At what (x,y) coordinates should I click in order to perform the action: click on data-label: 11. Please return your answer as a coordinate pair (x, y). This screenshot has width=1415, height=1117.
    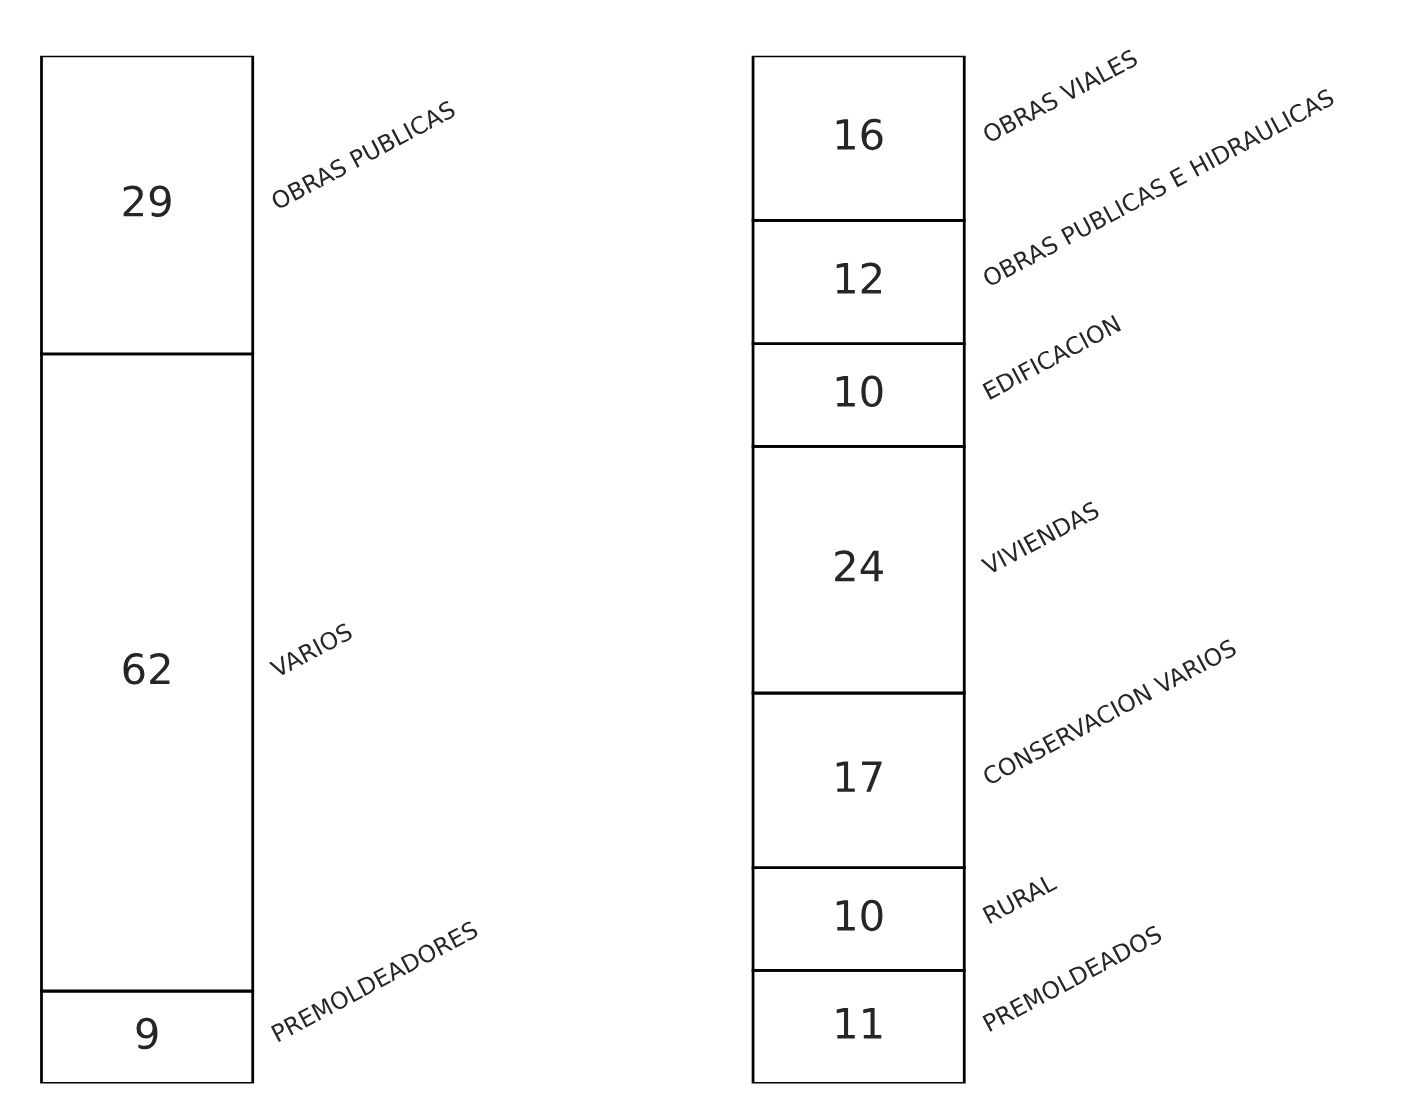
    Looking at the image, I should click on (859, 1023).